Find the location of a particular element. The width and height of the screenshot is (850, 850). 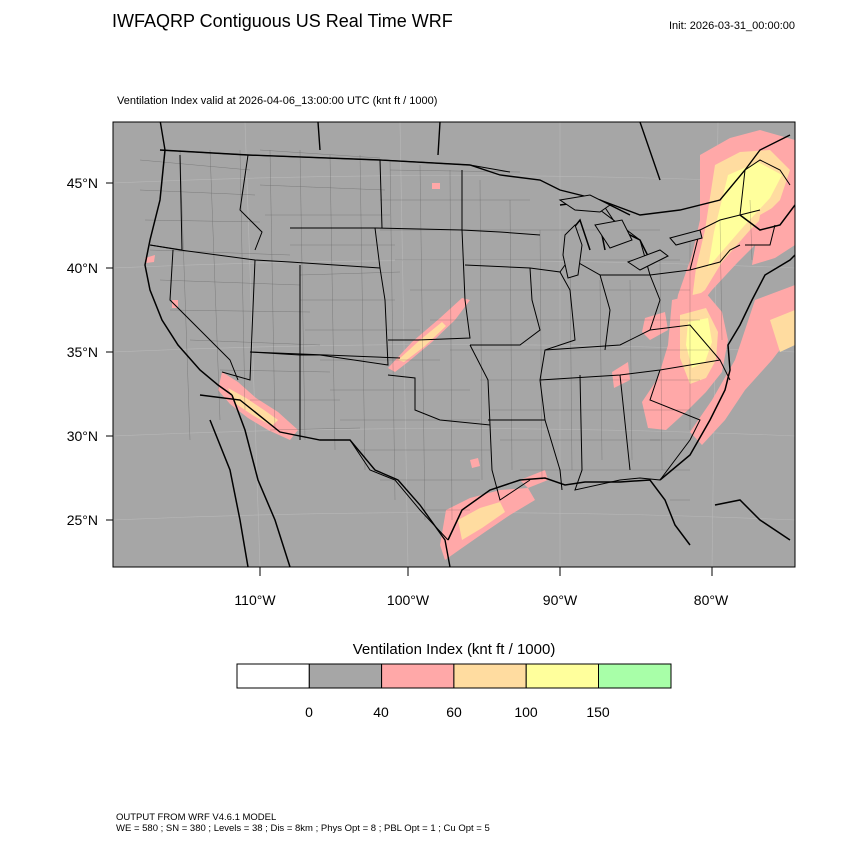

lon-label-110: 110°W is located at coordinates (255, 600).